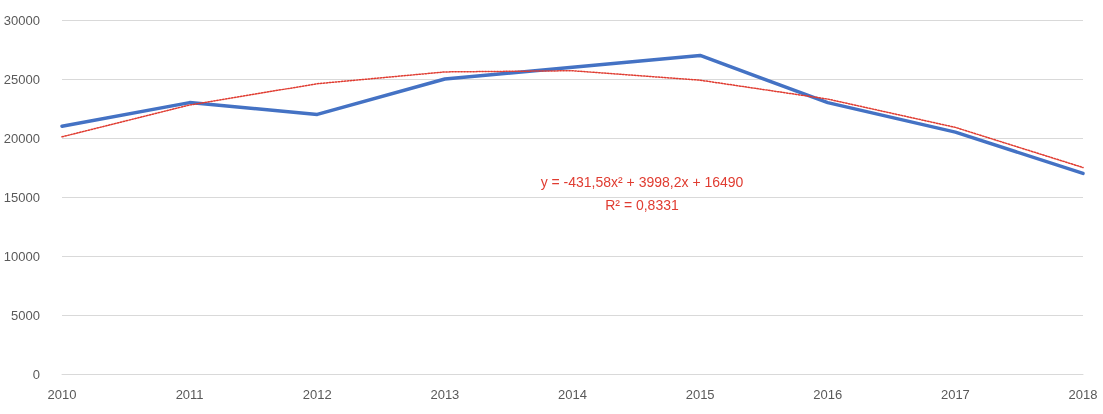  Describe the element at coordinates (642, 182) in the screenshot. I see `annotation: y = -431,58x² + 3998,2x + 16490` at that location.